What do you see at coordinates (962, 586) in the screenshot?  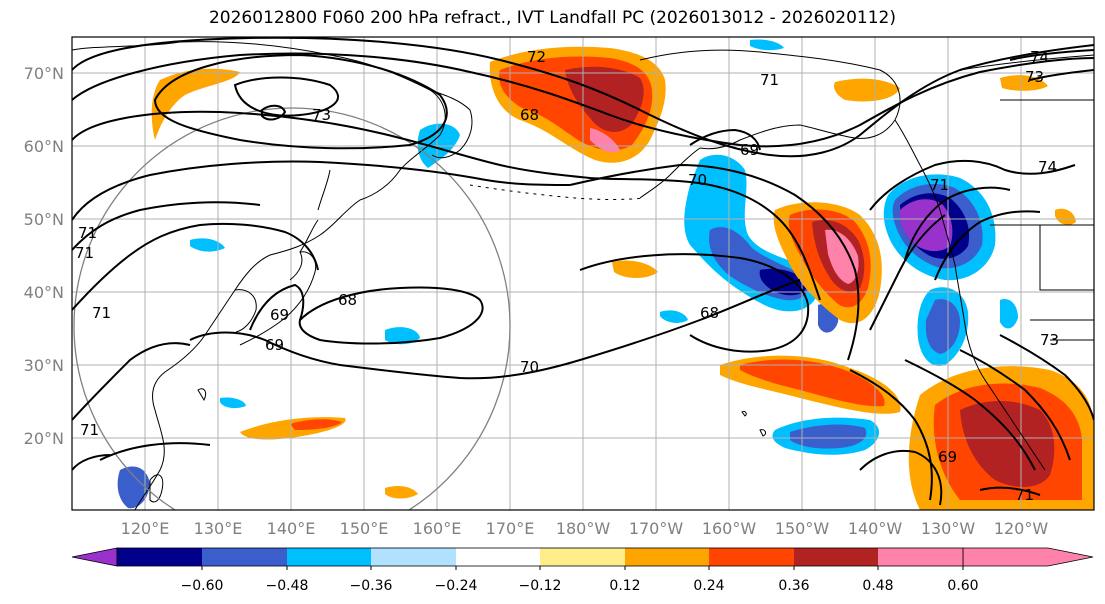 I see `colorbar-tick-label: 0.60` at bounding box center [962, 586].